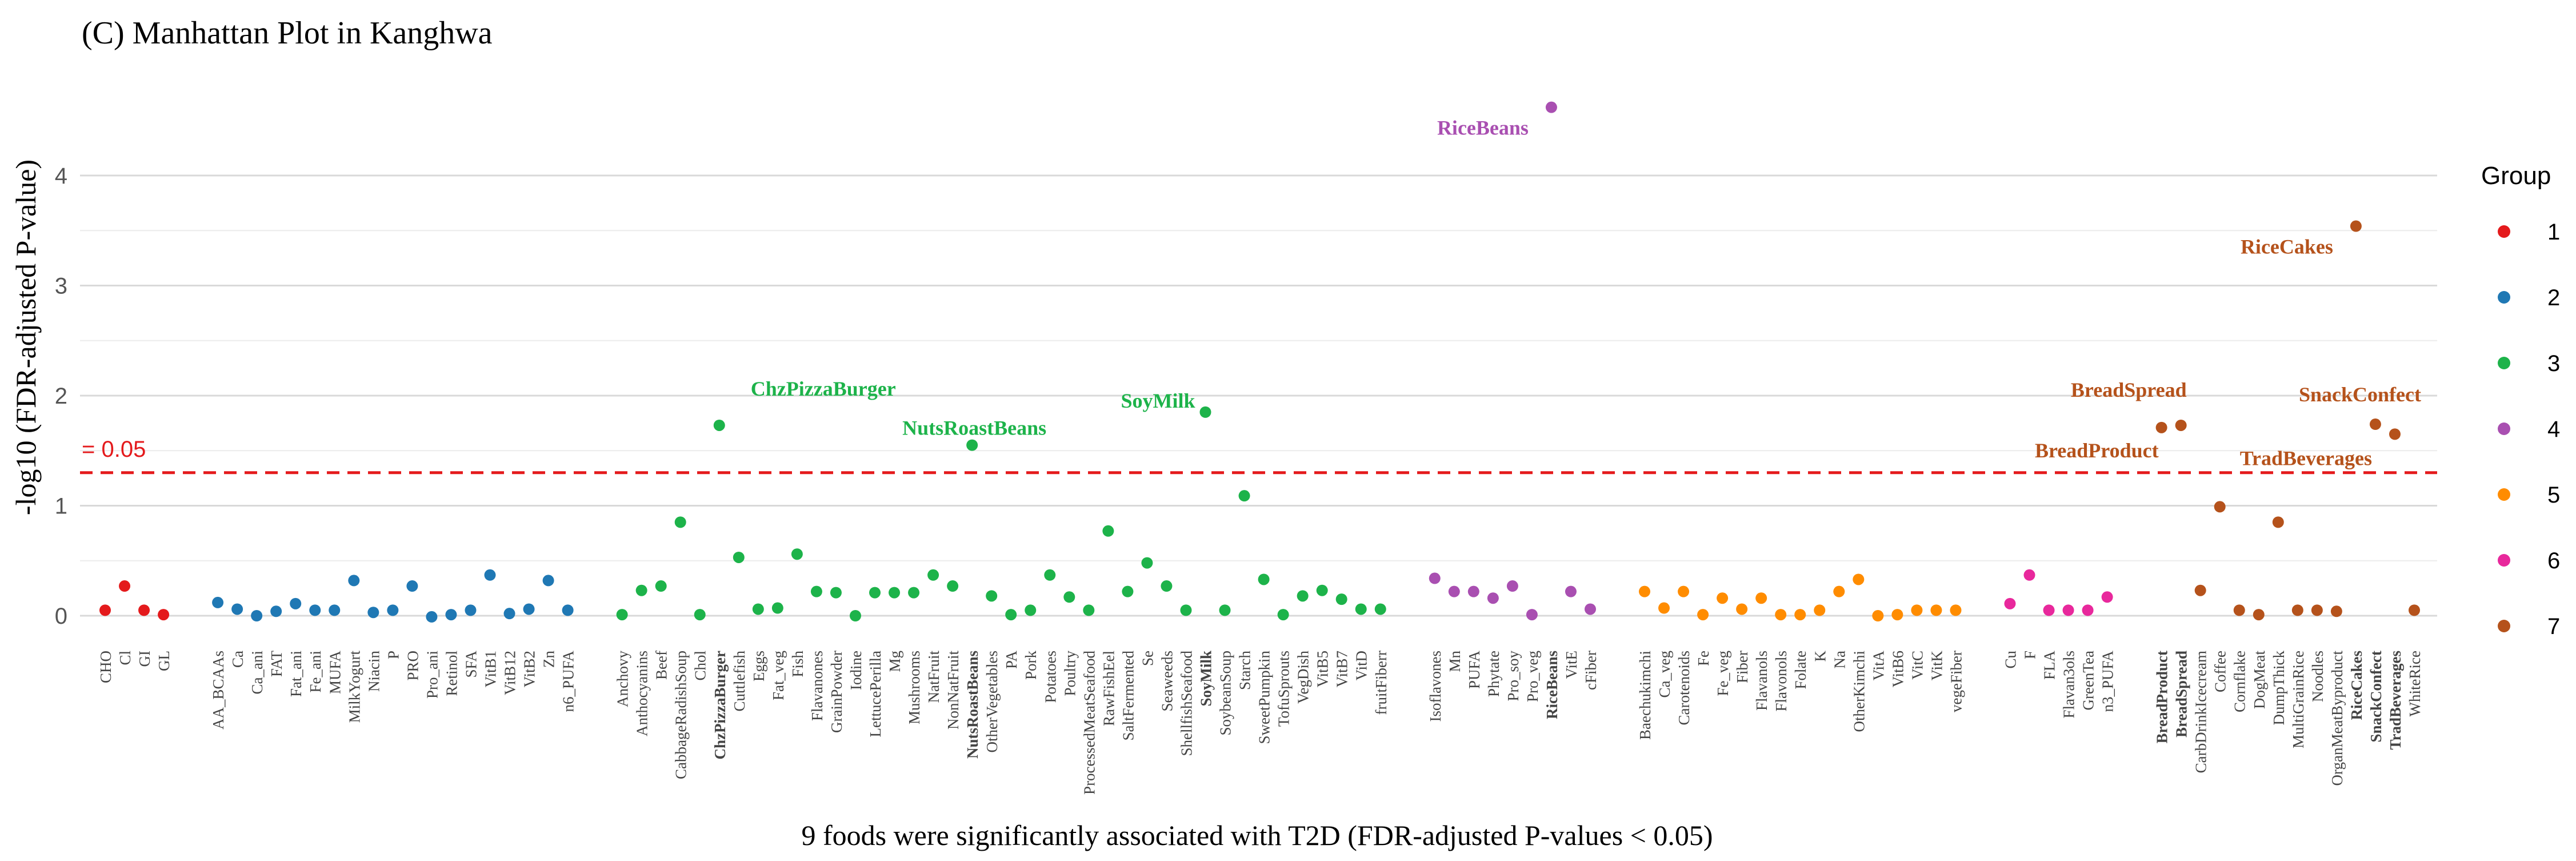 The width and height of the screenshot is (2576, 861). What do you see at coordinates (1532, 676) in the screenshot?
I see `x-tick-label-Pro_veg: Pro_veg` at bounding box center [1532, 676].